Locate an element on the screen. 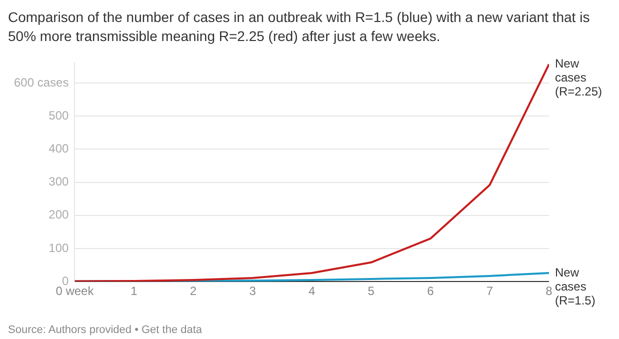  source-note: Source: Authors provided • Get the data is located at coordinates (106, 330).